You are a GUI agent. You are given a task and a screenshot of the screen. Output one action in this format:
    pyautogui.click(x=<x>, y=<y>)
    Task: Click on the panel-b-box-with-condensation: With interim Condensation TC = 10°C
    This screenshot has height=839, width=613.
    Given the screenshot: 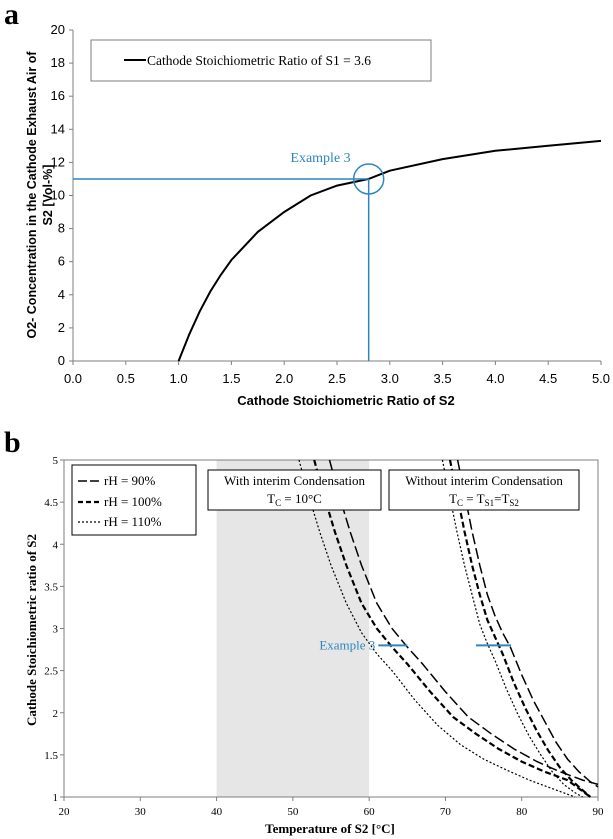 What is the action you would take?
    pyautogui.click(x=294, y=490)
    